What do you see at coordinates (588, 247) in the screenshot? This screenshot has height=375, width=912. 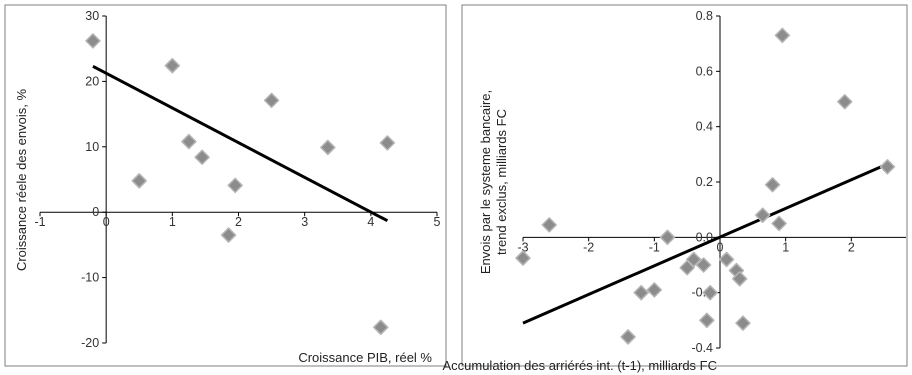 I see `chart2-x-tick-label: -2` at bounding box center [588, 247].